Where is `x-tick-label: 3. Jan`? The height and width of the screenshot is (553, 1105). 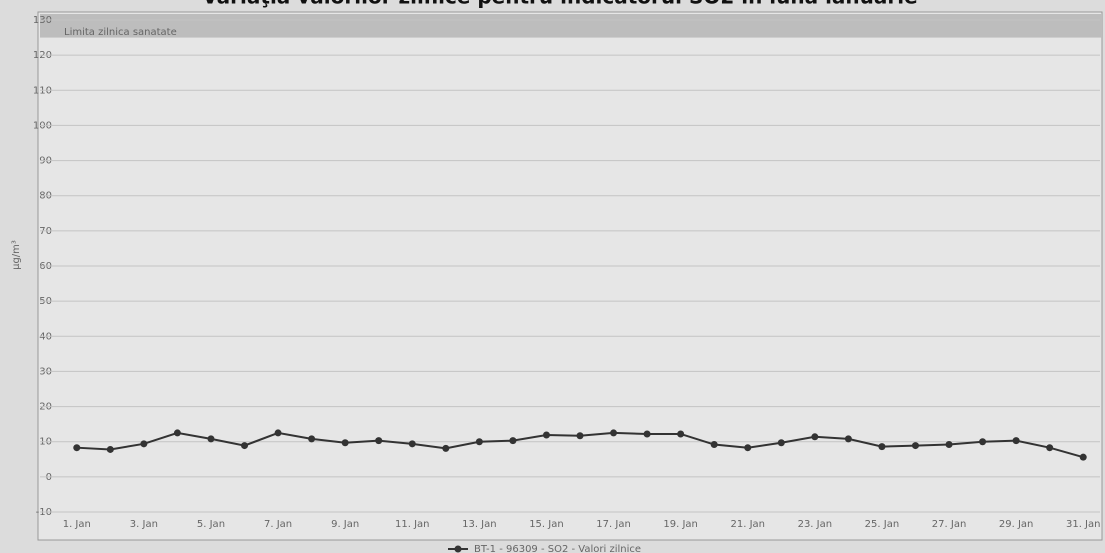
x-tick-label: 3. Jan is located at coordinates (144, 524).